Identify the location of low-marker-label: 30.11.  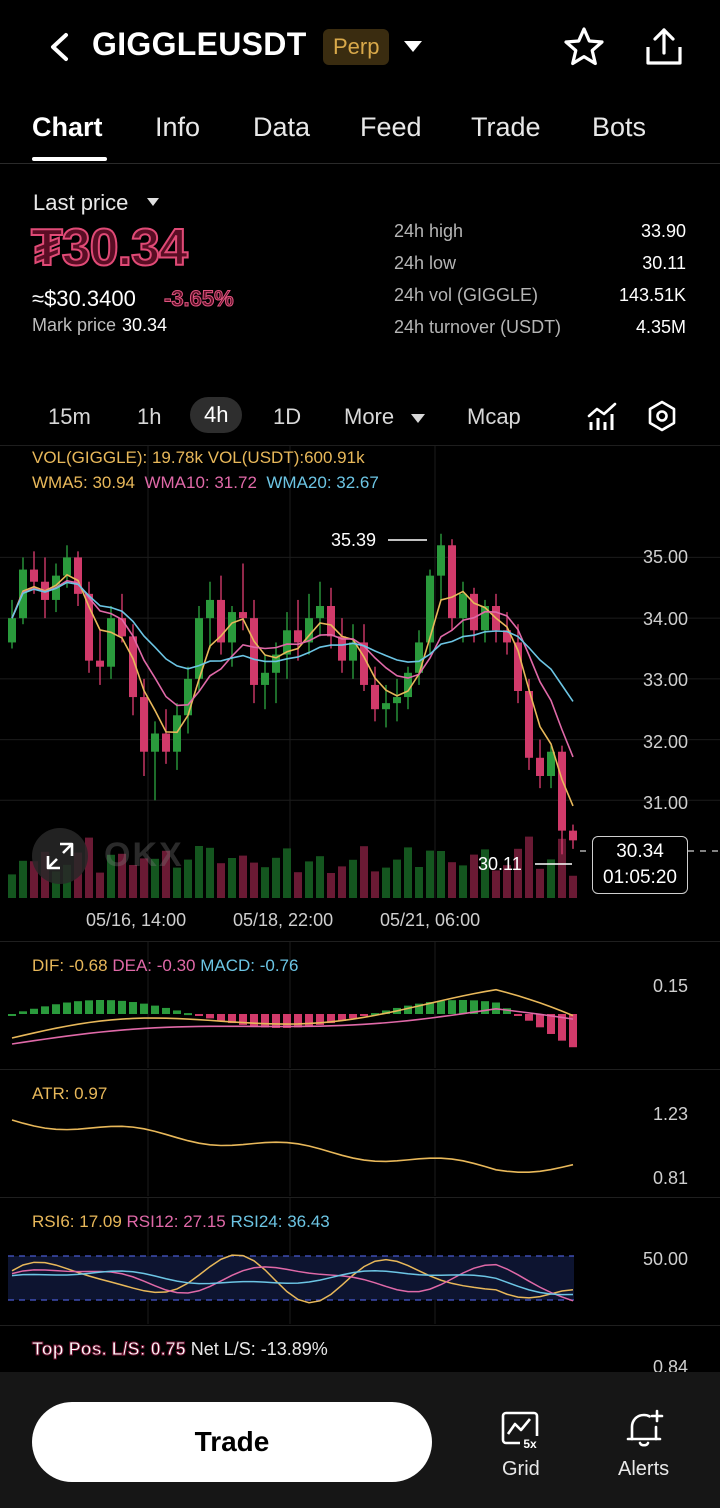
(500, 864).